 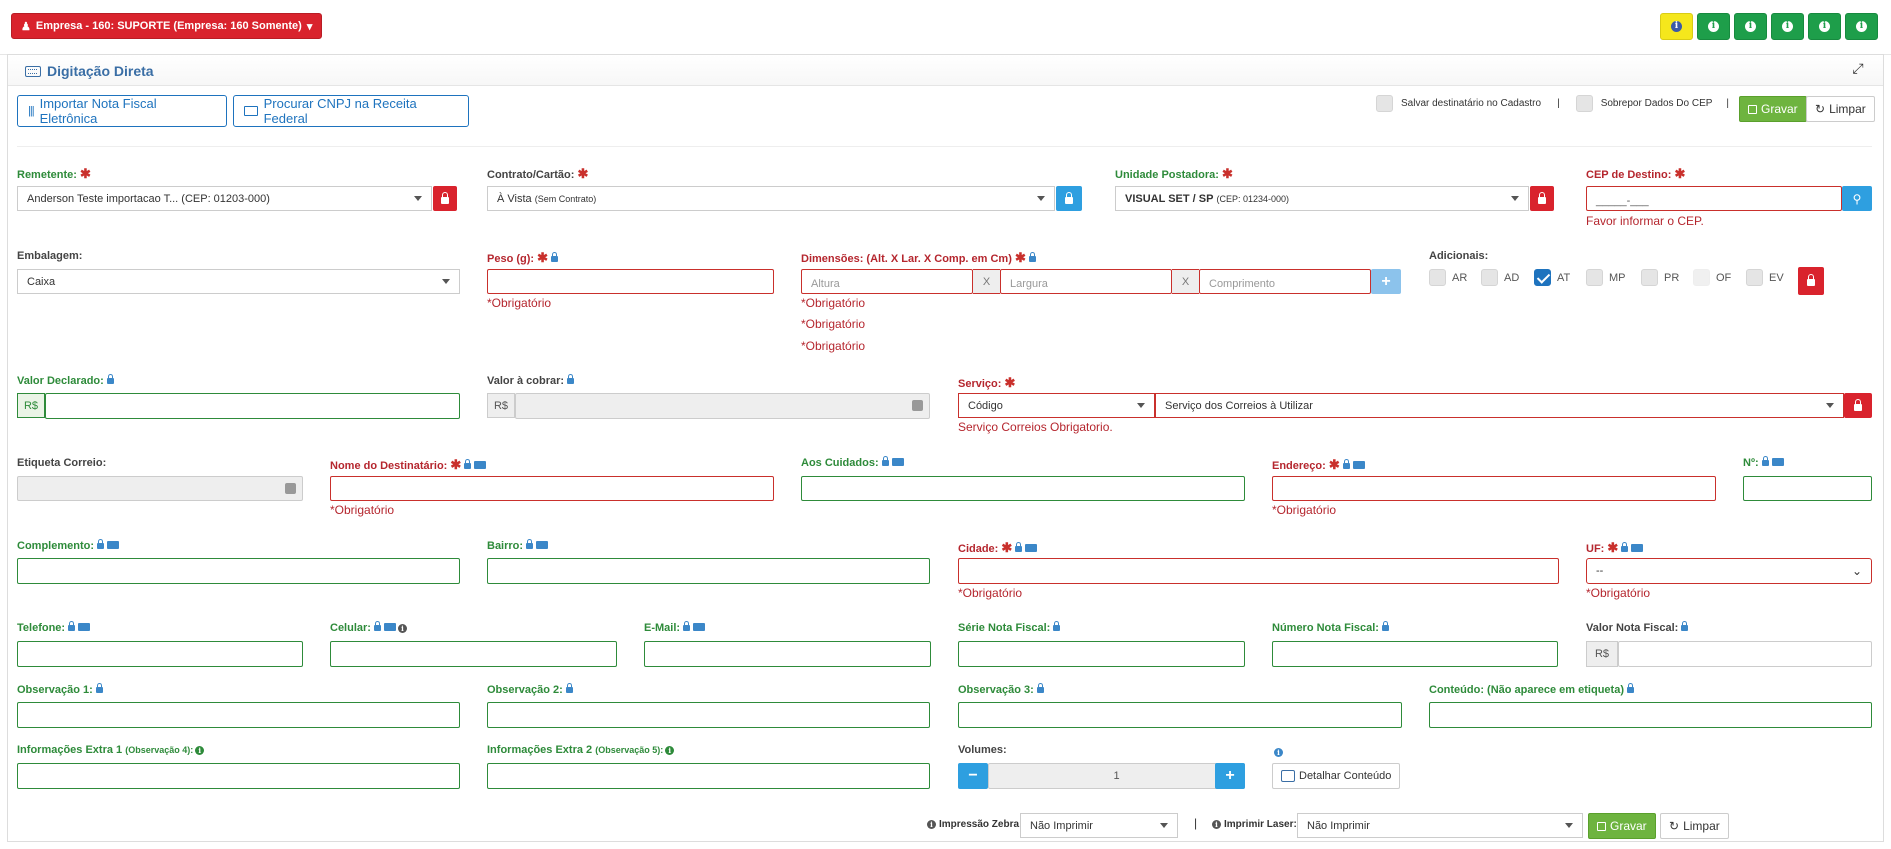 I want to click on nome-destinatario-label-text: Nome do Destinatário:, so click(x=389, y=466).